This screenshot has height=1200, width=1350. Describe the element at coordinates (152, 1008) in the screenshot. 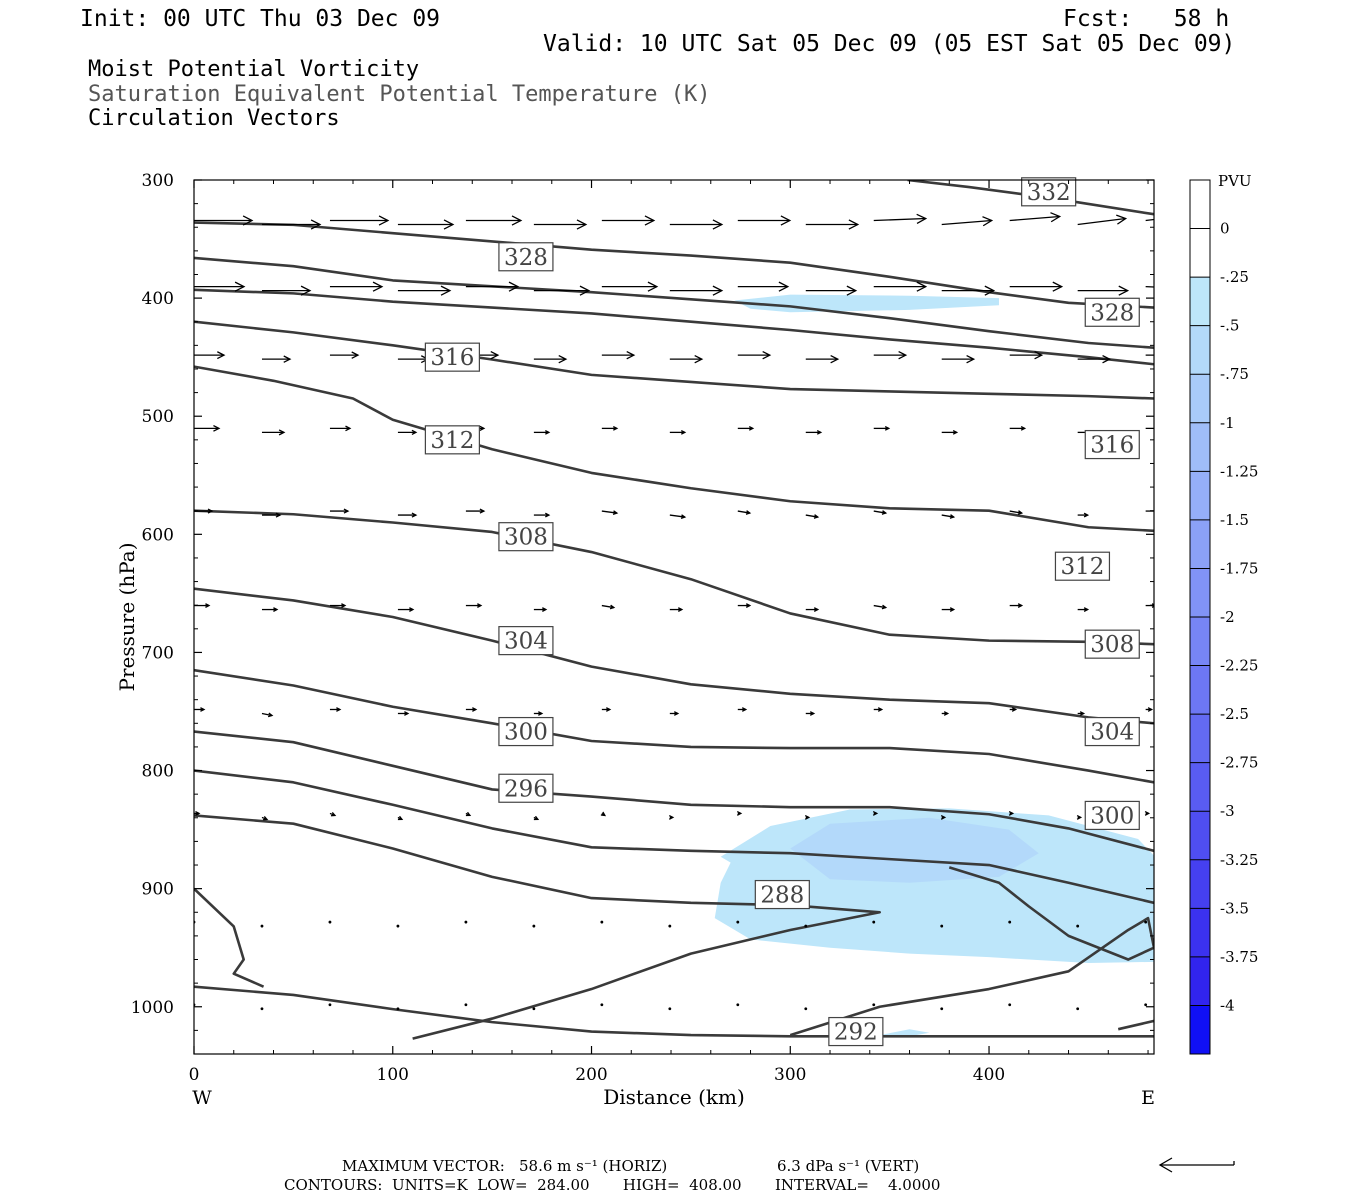

I see `y-tick-label-1000: 1000` at that location.